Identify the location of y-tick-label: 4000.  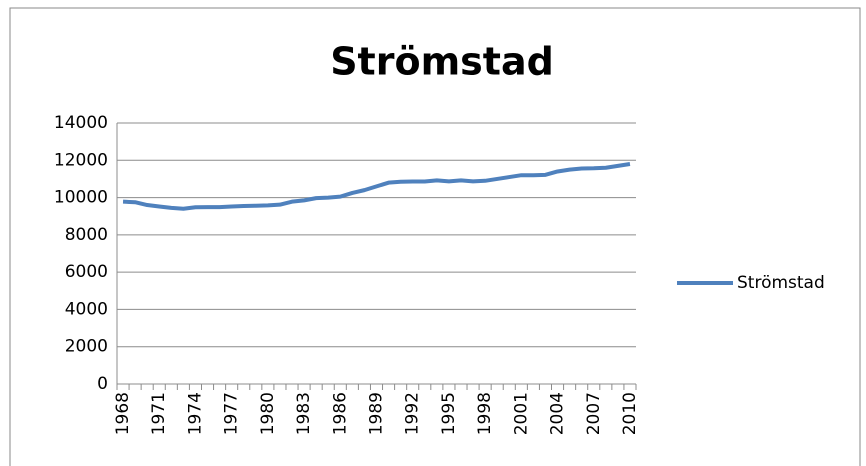
(86, 309).